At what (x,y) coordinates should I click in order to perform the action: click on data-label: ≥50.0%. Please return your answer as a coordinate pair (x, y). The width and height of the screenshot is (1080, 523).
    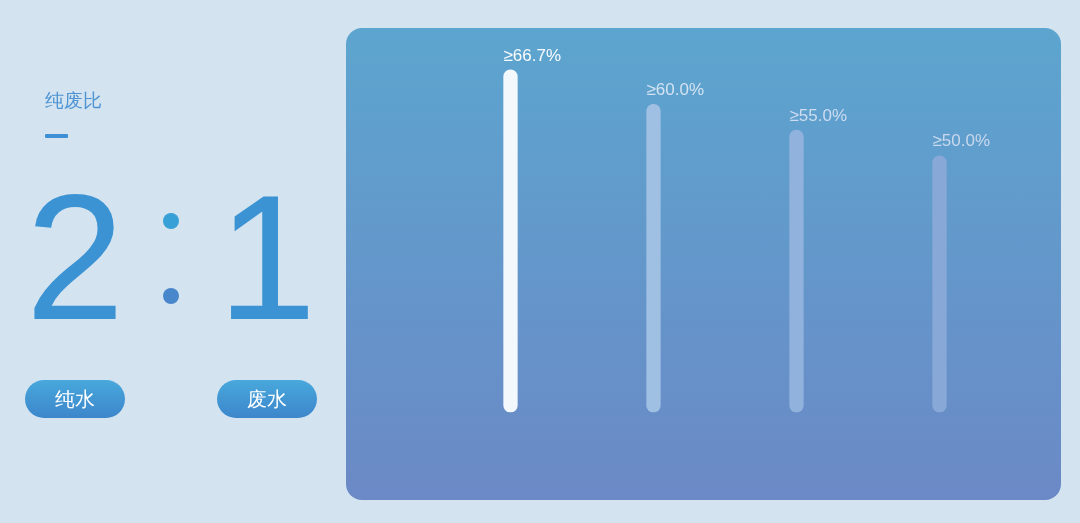
    Looking at the image, I should click on (961, 141).